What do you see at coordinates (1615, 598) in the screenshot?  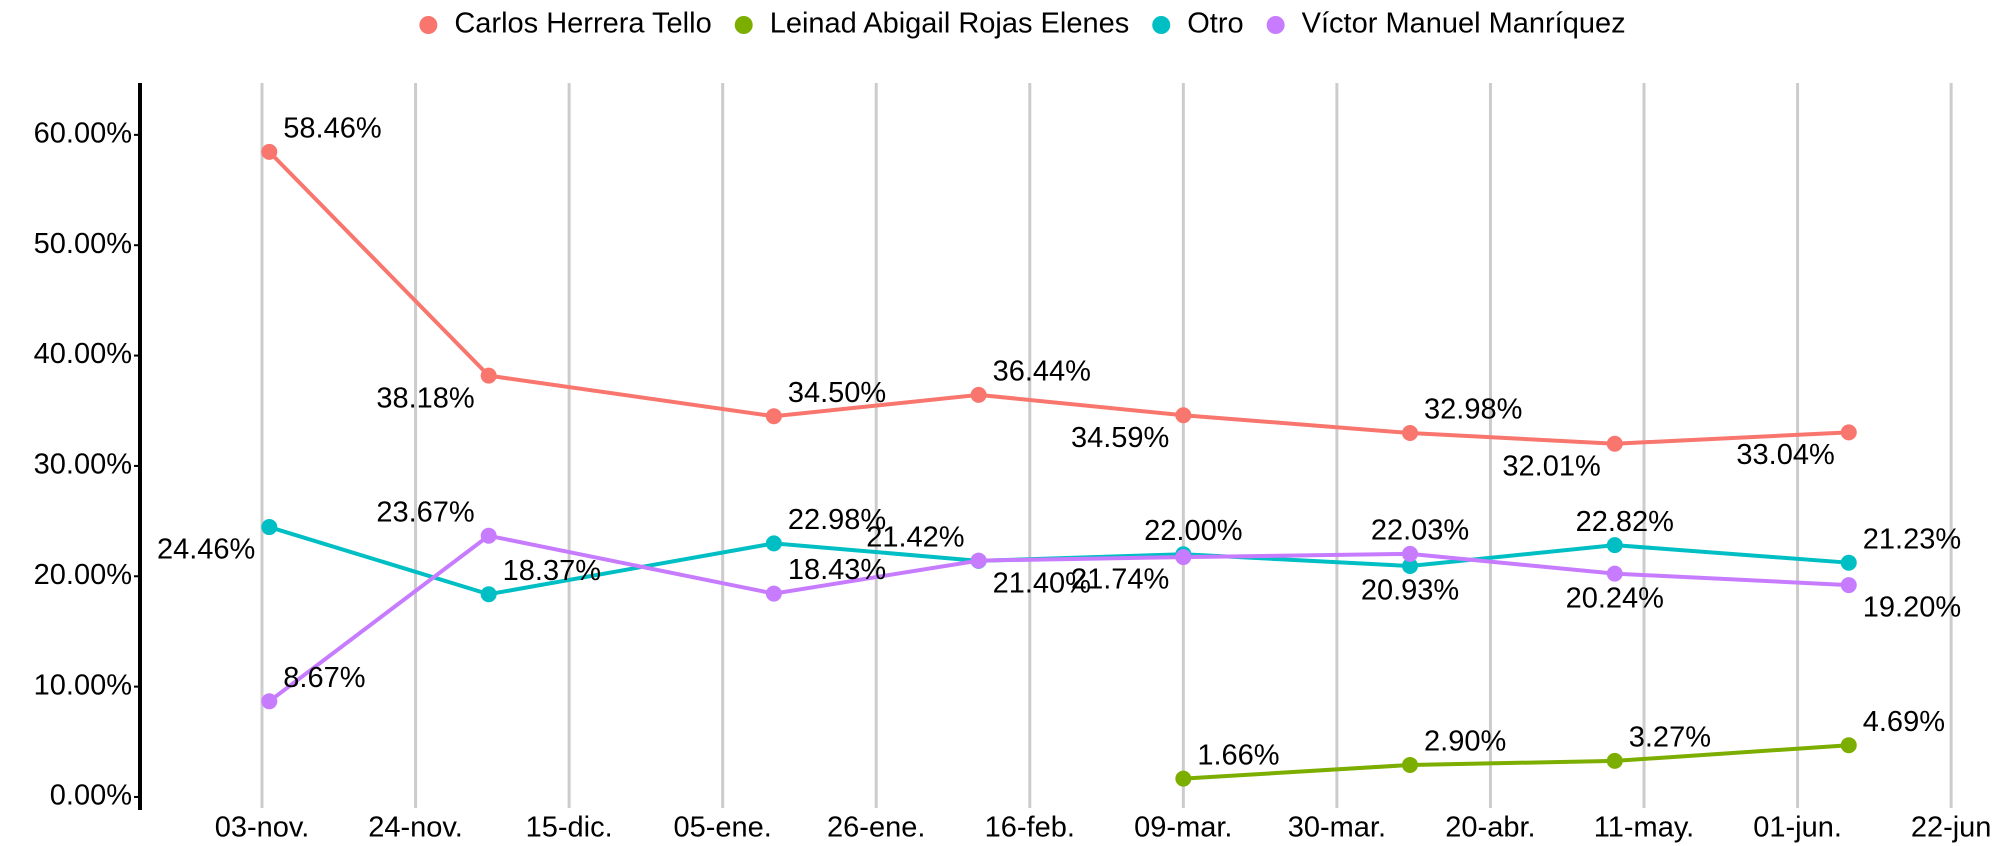 I see `data-label: 20.24%` at bounding box center [1615, 598].